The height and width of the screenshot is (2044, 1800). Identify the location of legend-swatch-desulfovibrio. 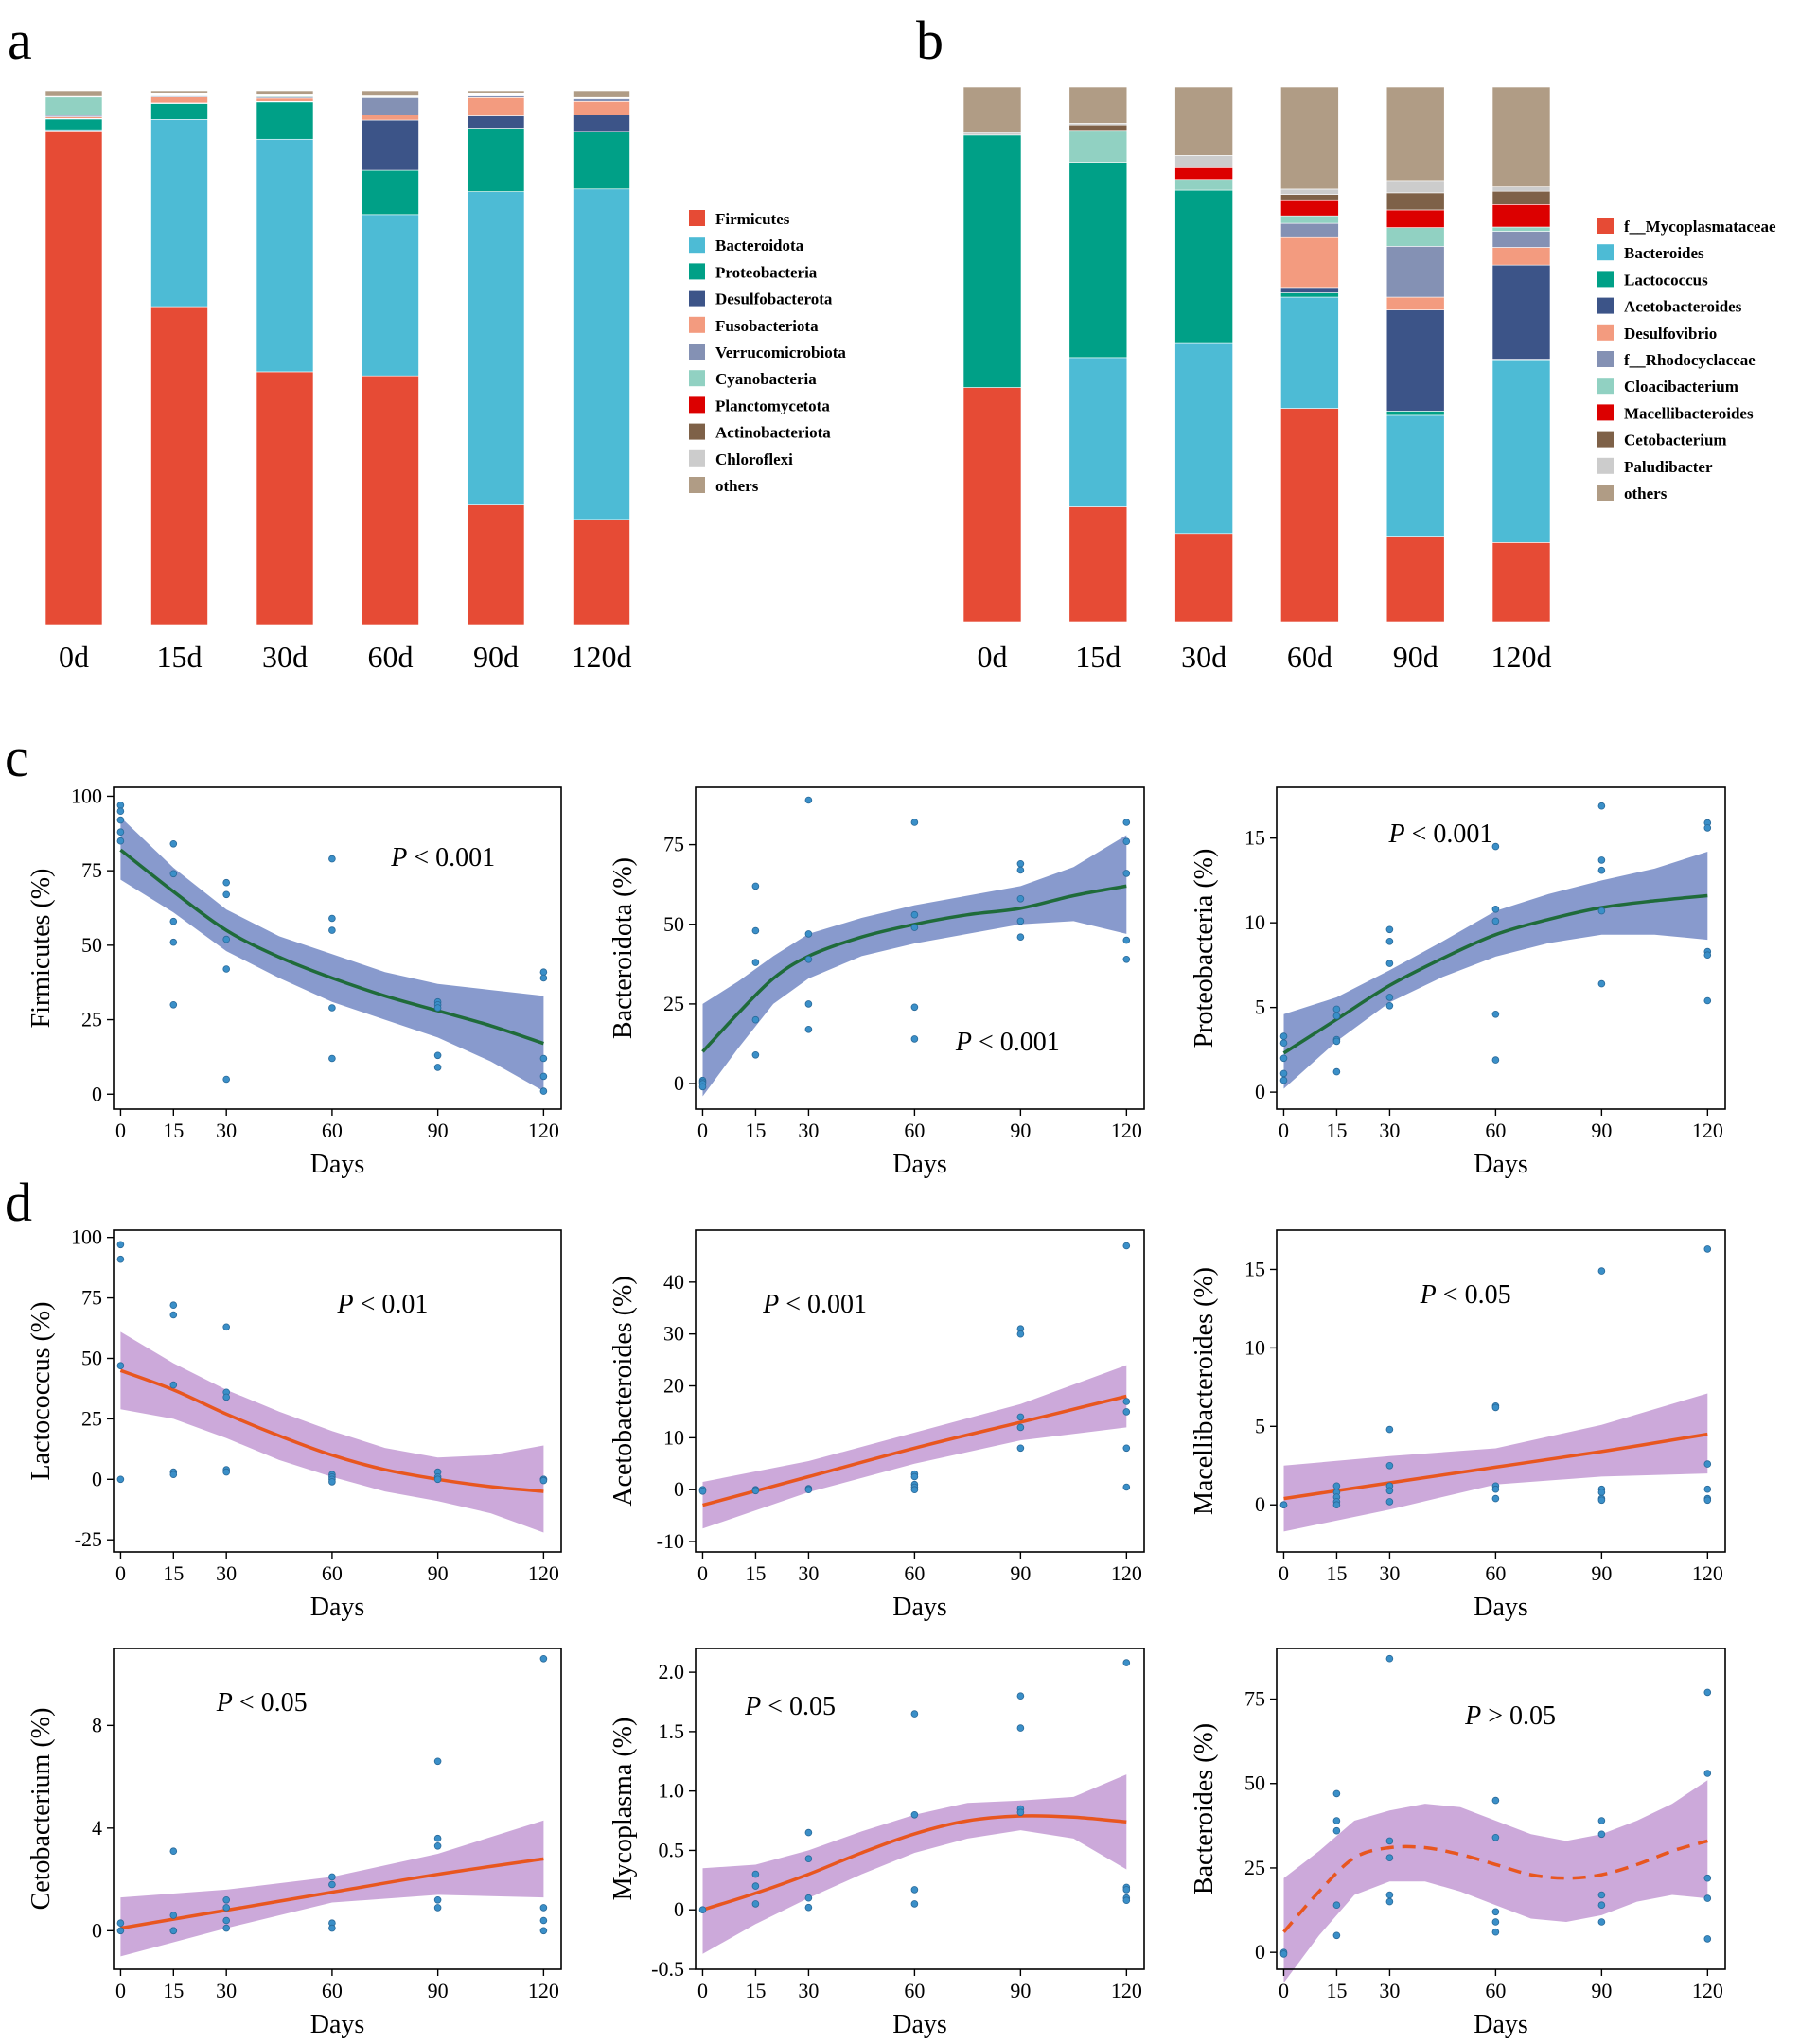
(1605, 332).